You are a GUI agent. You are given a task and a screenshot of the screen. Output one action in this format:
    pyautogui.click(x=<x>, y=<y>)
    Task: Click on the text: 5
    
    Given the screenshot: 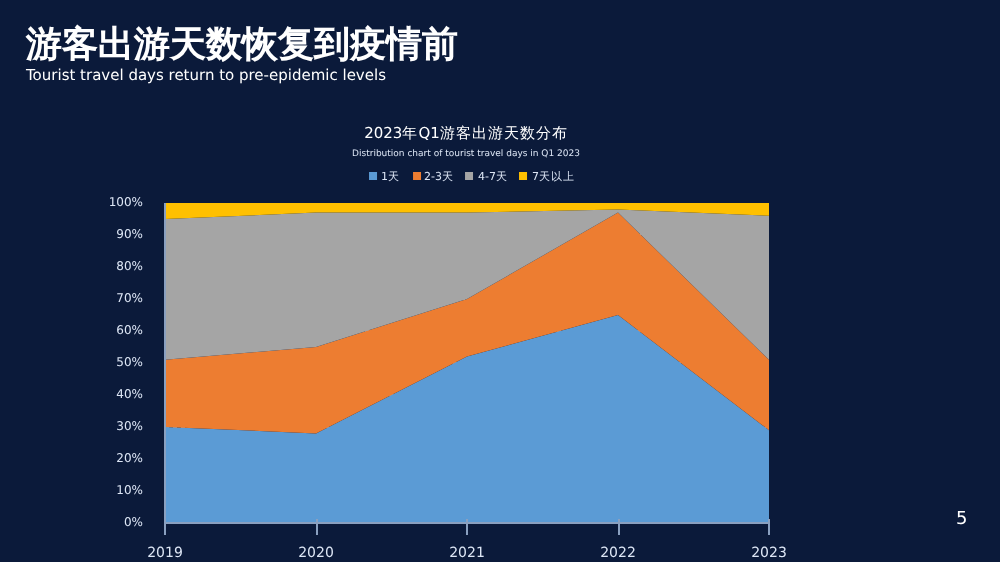 What is the action you would take?
    pyautogui.click(x=962, y=521)
    